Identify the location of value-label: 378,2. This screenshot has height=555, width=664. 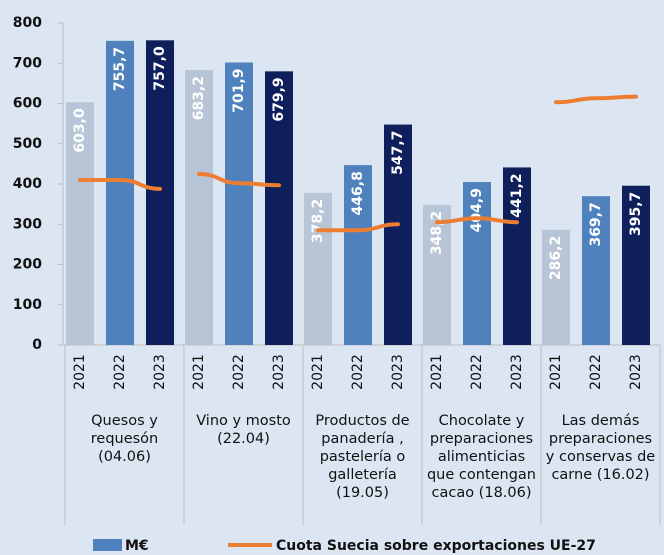
(318, 221).